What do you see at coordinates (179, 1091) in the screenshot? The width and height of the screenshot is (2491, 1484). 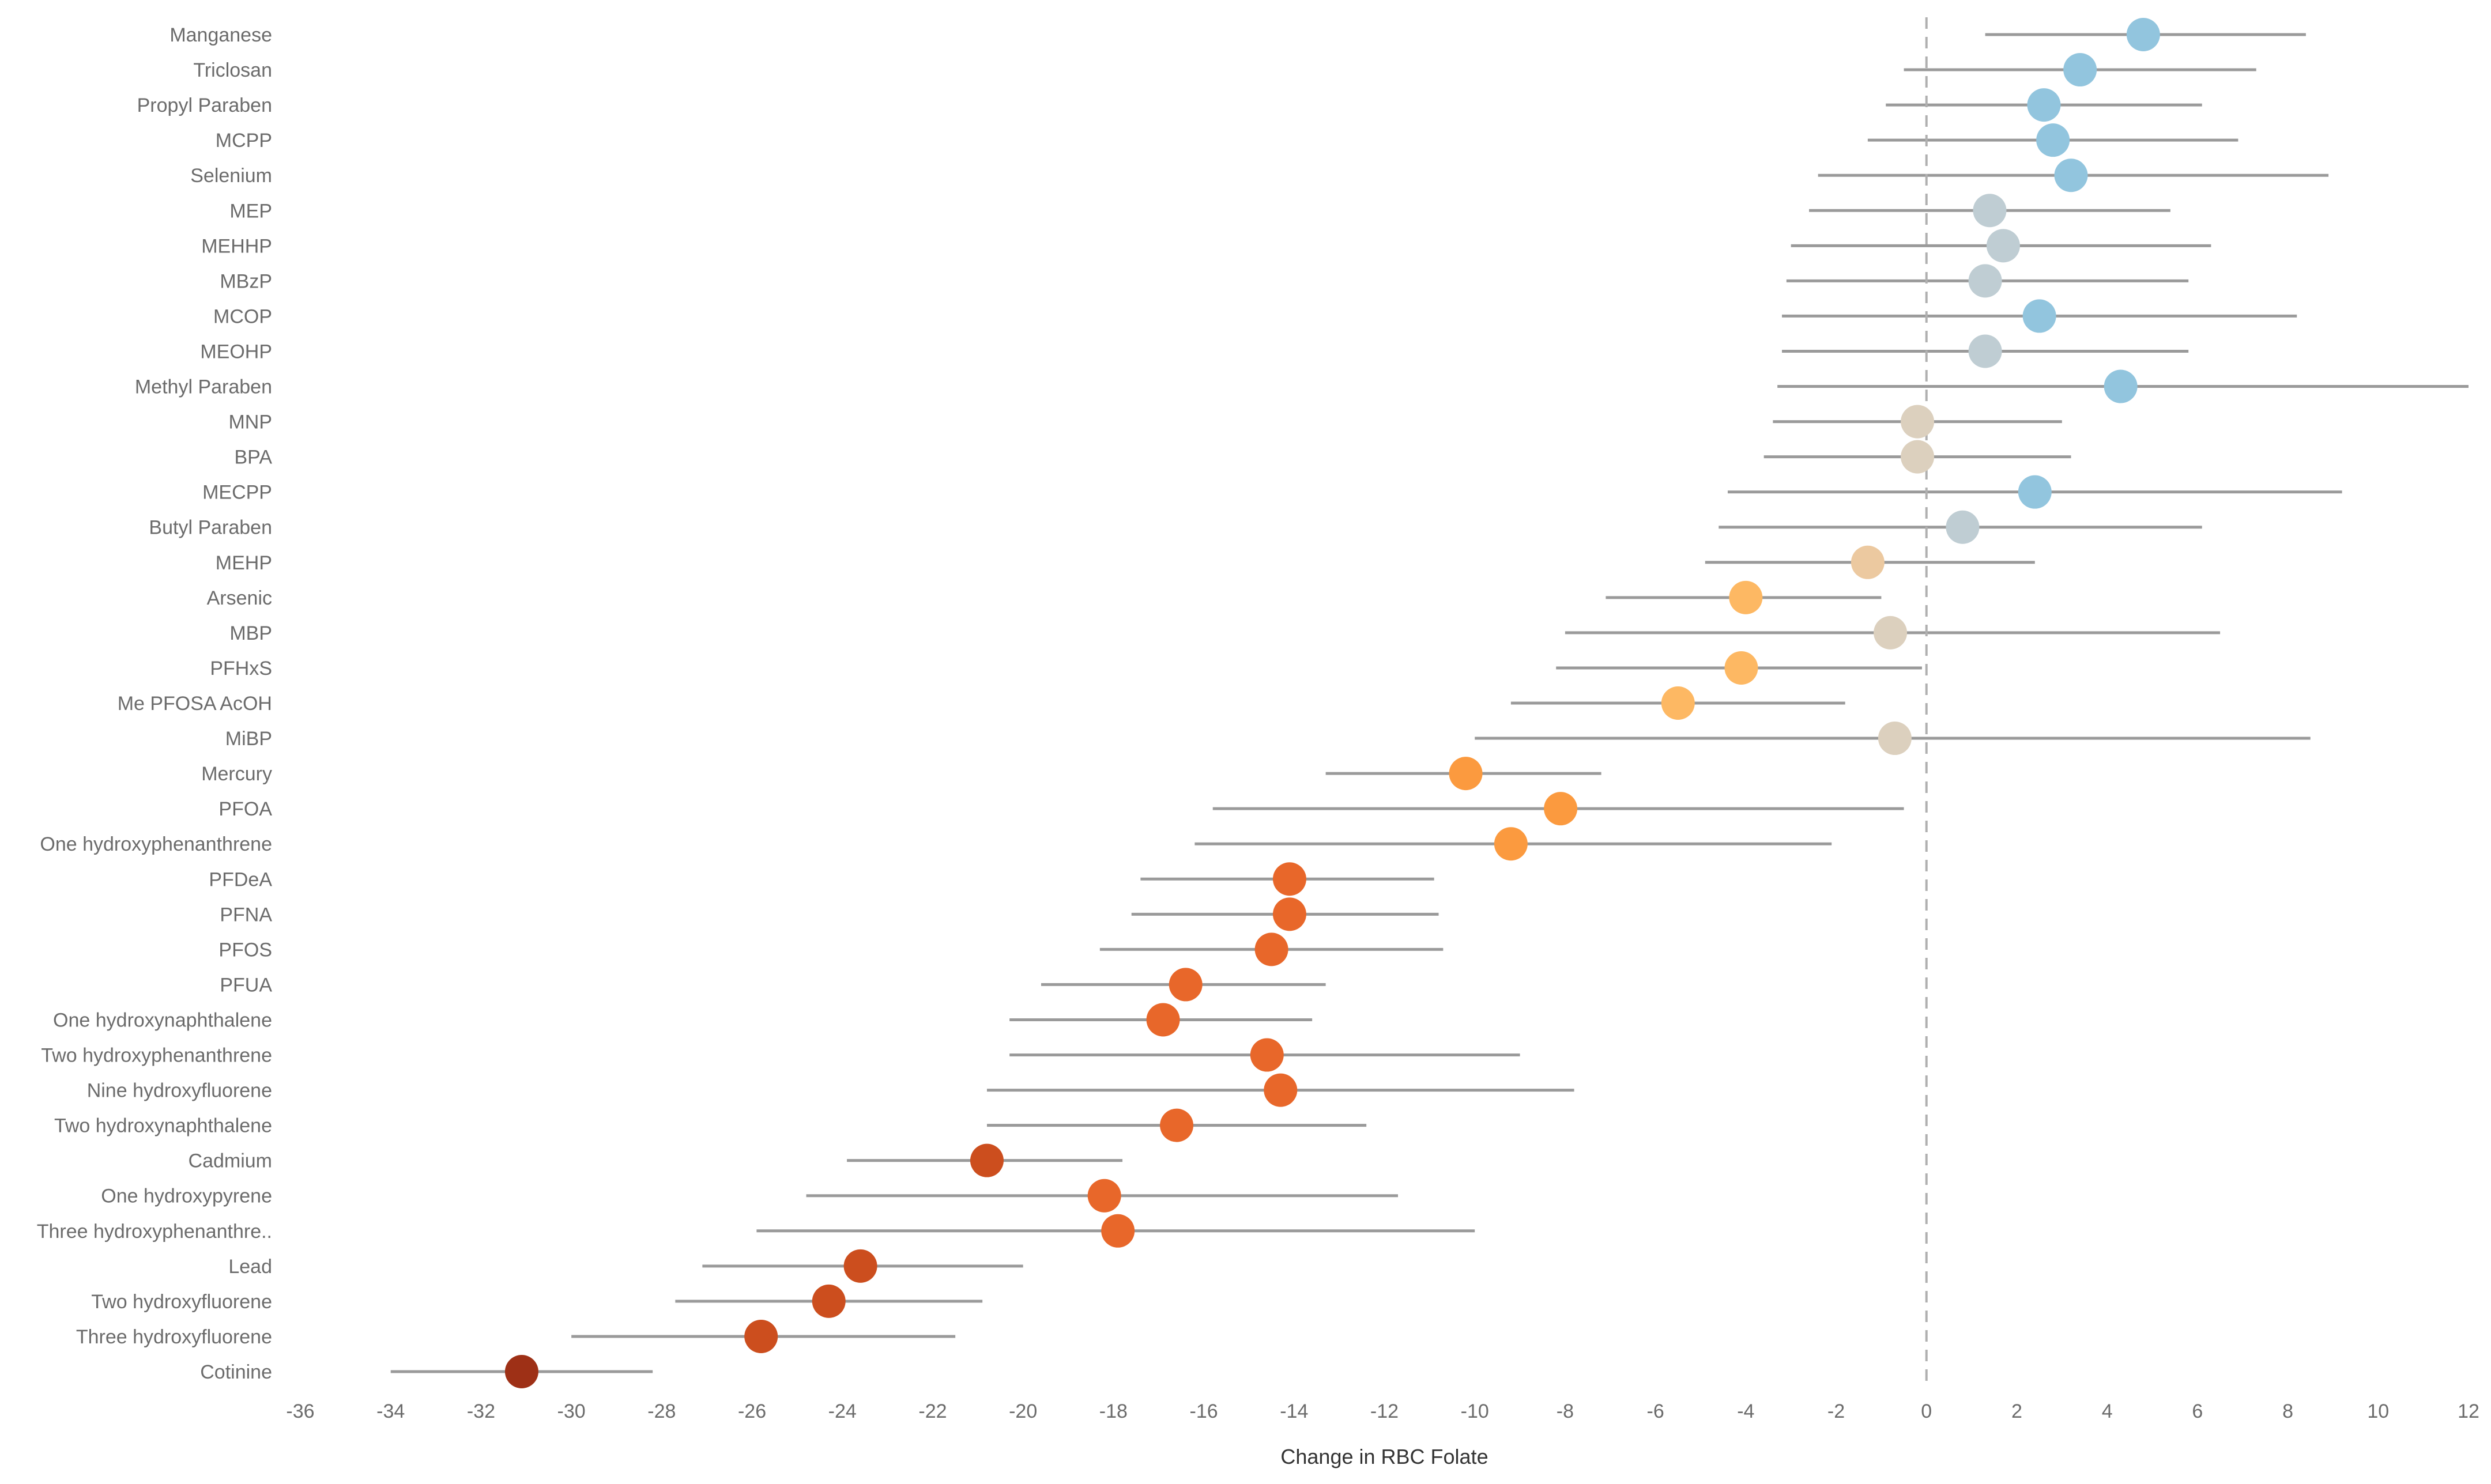 I see `category-label: Nine hydroxyfluorene` at bounding box center [179, 1091].